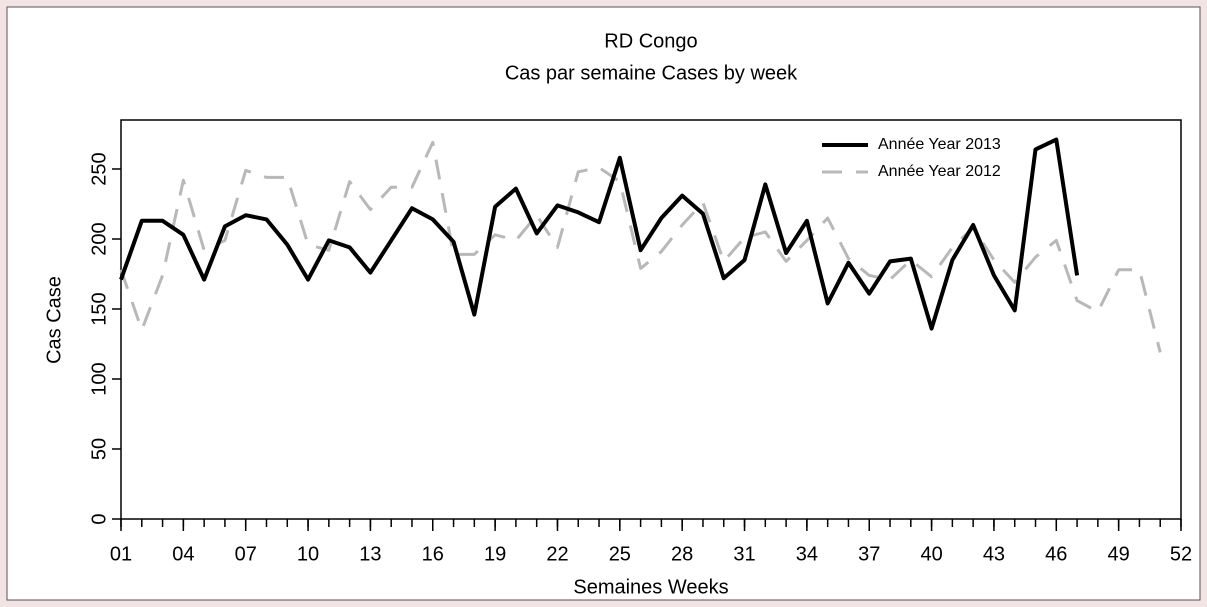 The width and height of the screenshot is (1207, 607). I want to click on x-tick-label: 13, so click(370, 554).